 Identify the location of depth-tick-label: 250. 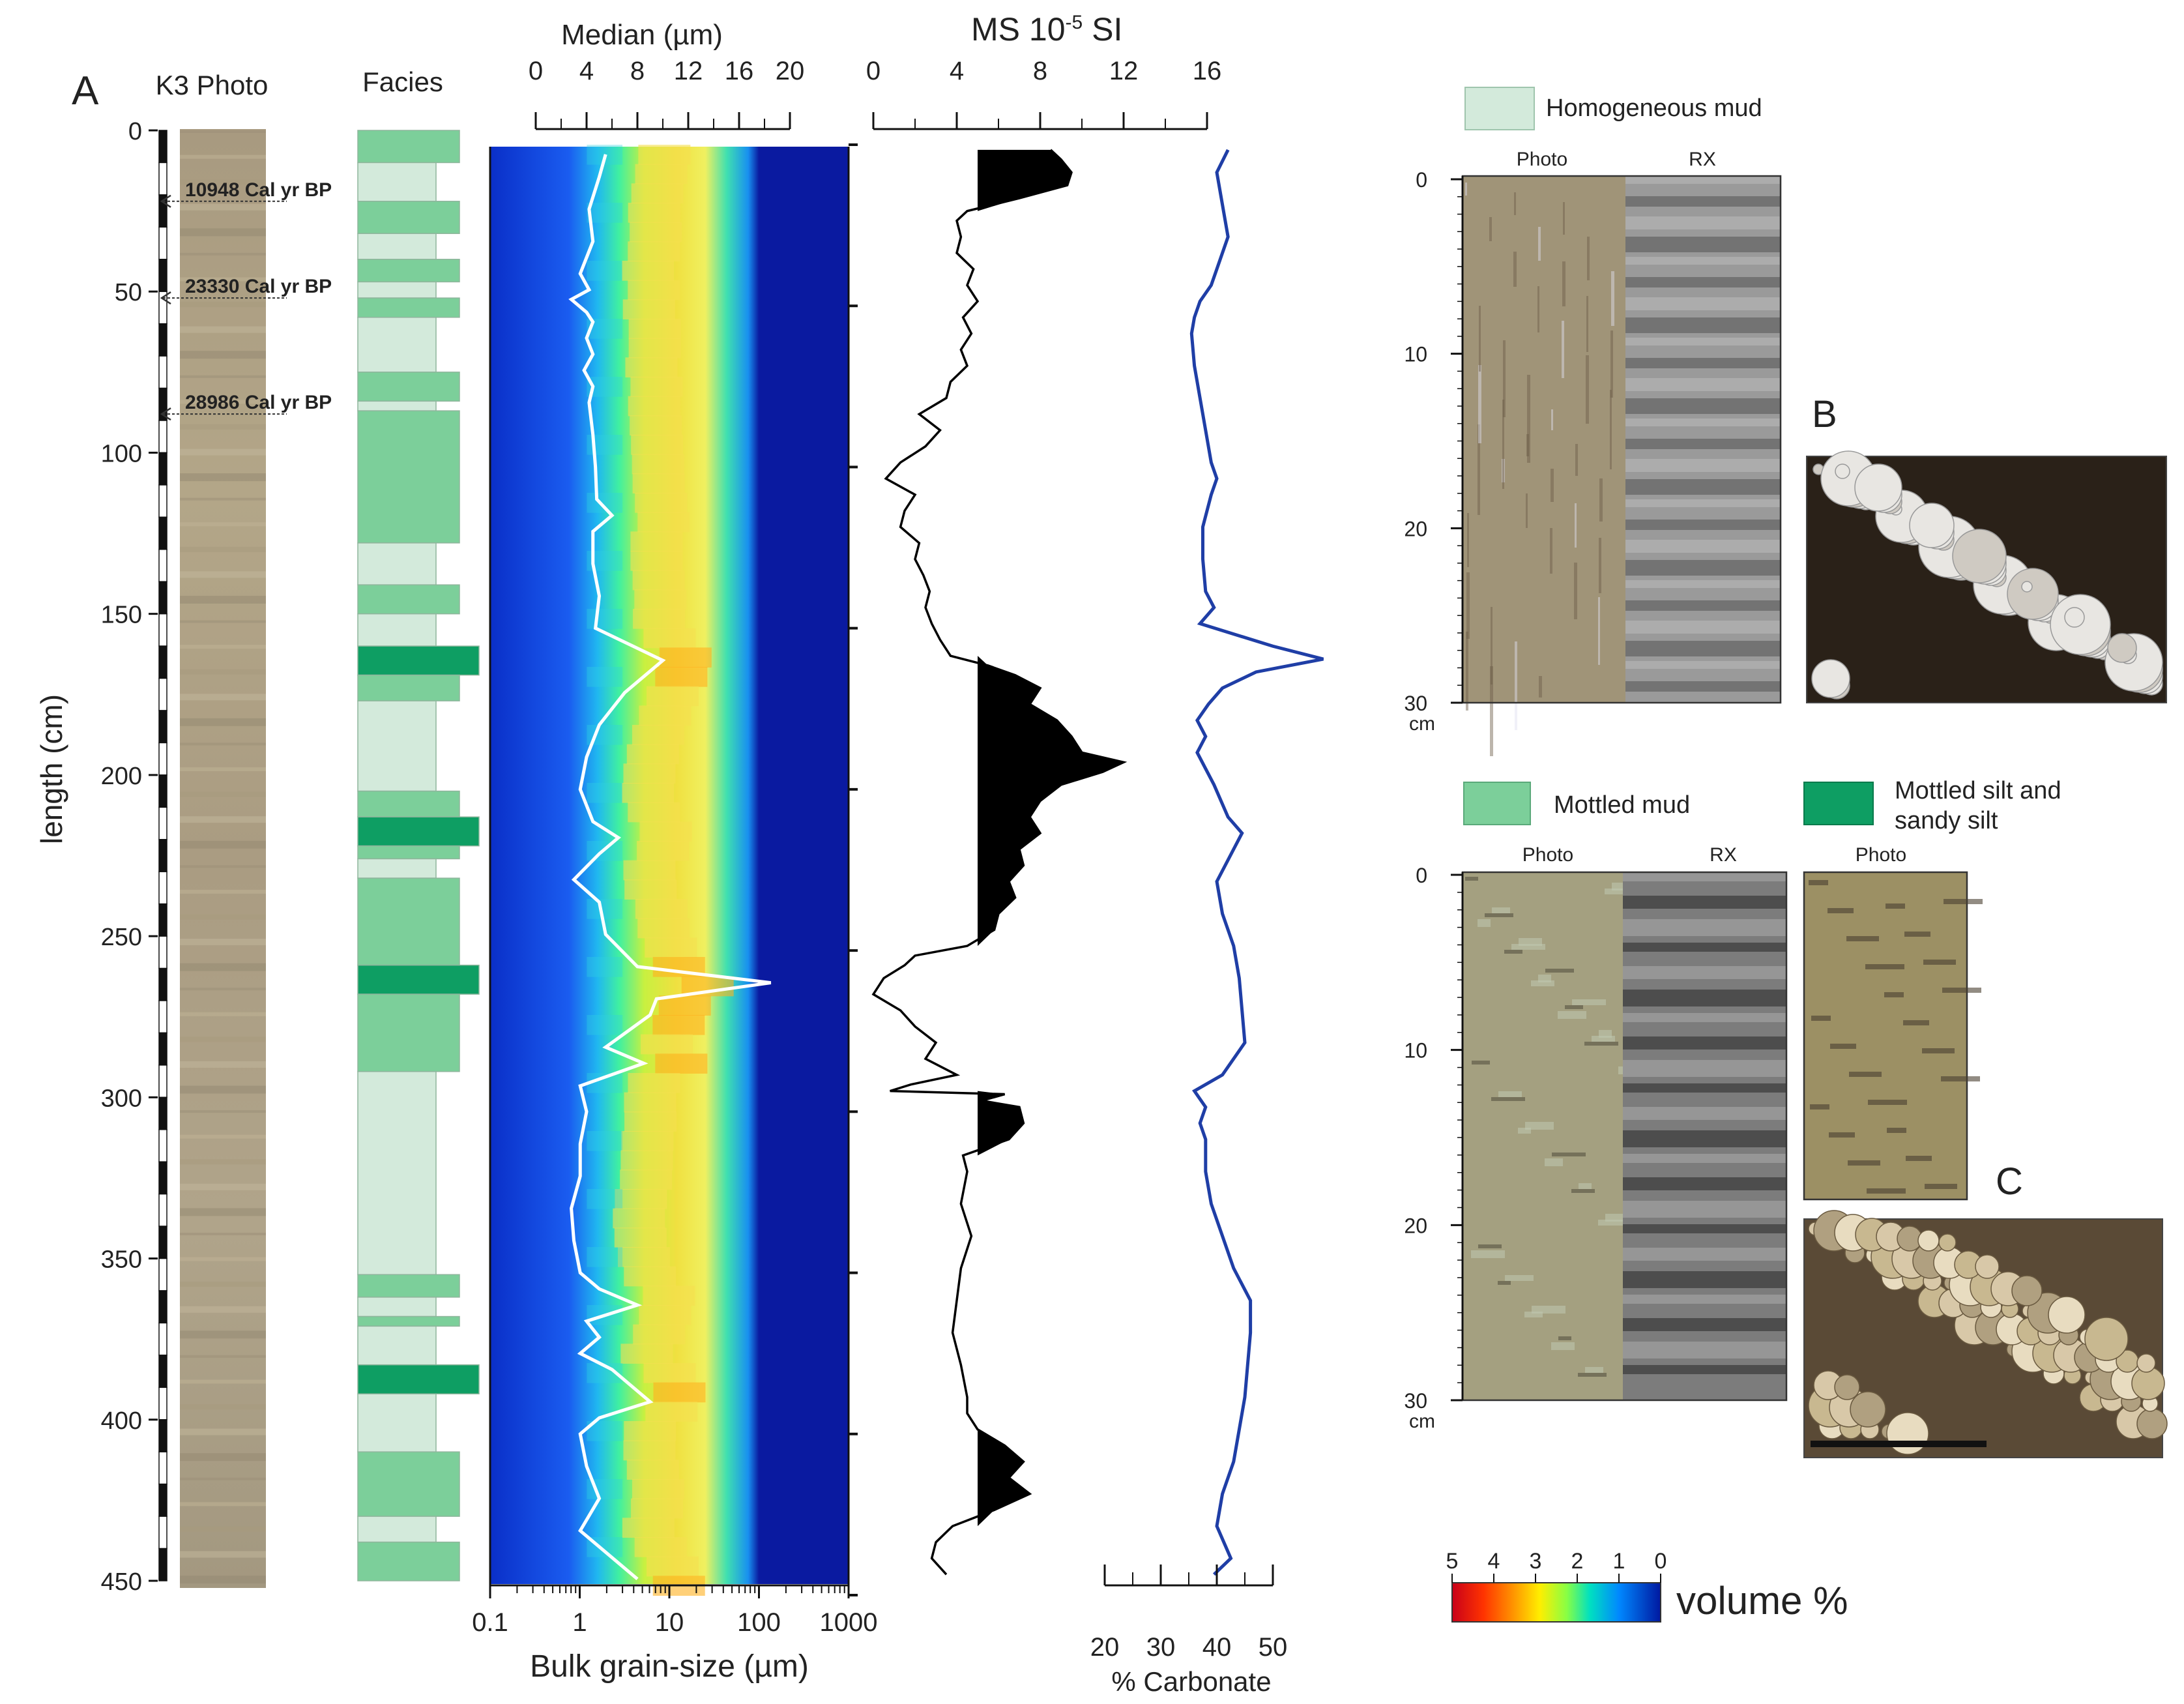
(122, 937).